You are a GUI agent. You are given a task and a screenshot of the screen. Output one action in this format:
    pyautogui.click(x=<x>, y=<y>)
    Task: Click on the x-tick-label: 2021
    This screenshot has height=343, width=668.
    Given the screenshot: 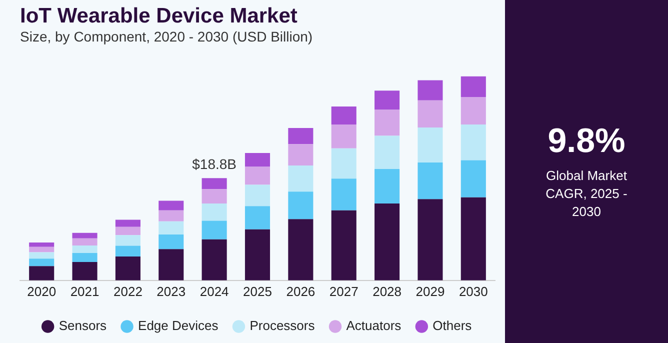 What is the action you would take?
    pyautogui.click(x=85, y=291)
    